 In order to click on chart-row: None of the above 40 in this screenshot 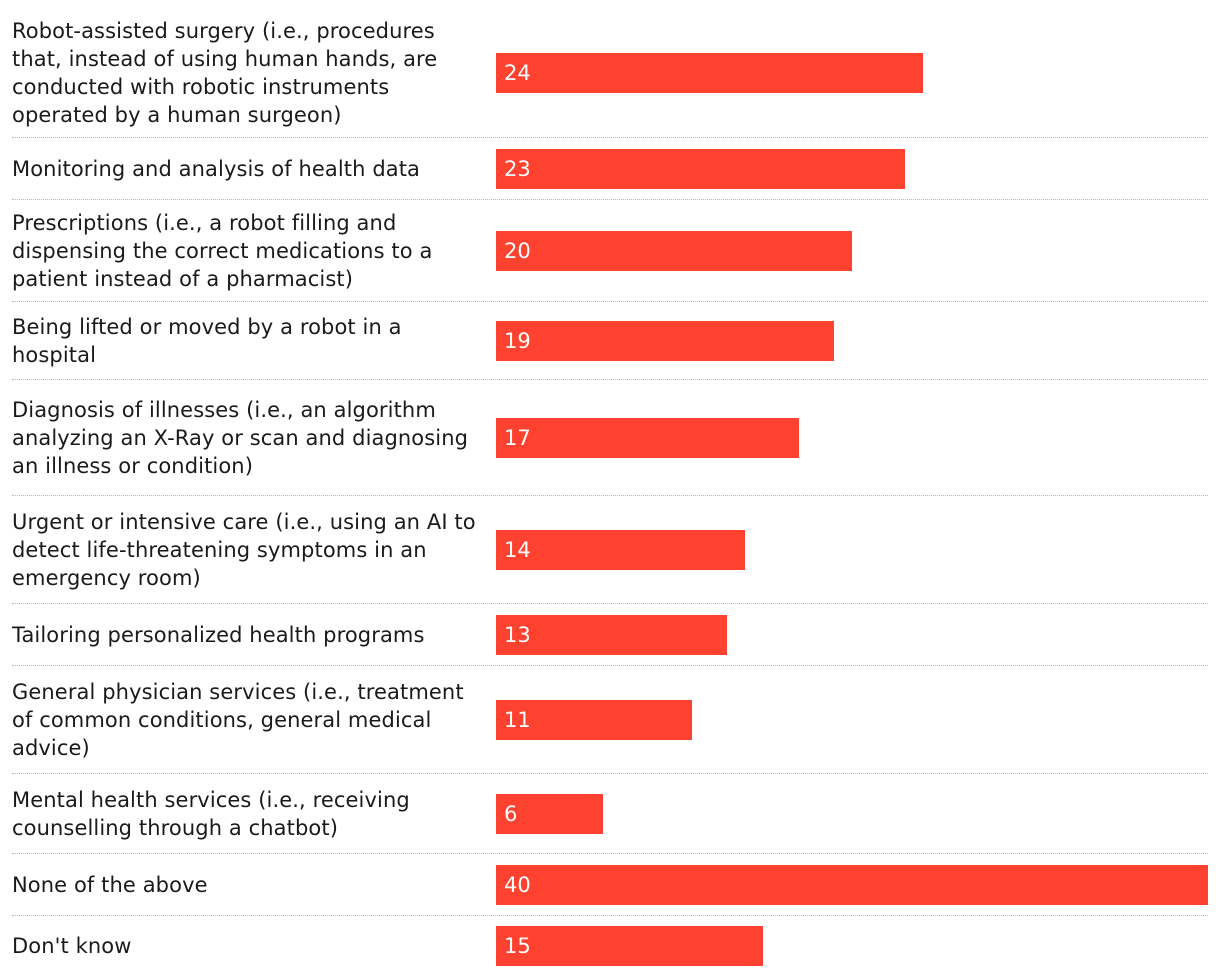, I will do `click(610, 885)`.